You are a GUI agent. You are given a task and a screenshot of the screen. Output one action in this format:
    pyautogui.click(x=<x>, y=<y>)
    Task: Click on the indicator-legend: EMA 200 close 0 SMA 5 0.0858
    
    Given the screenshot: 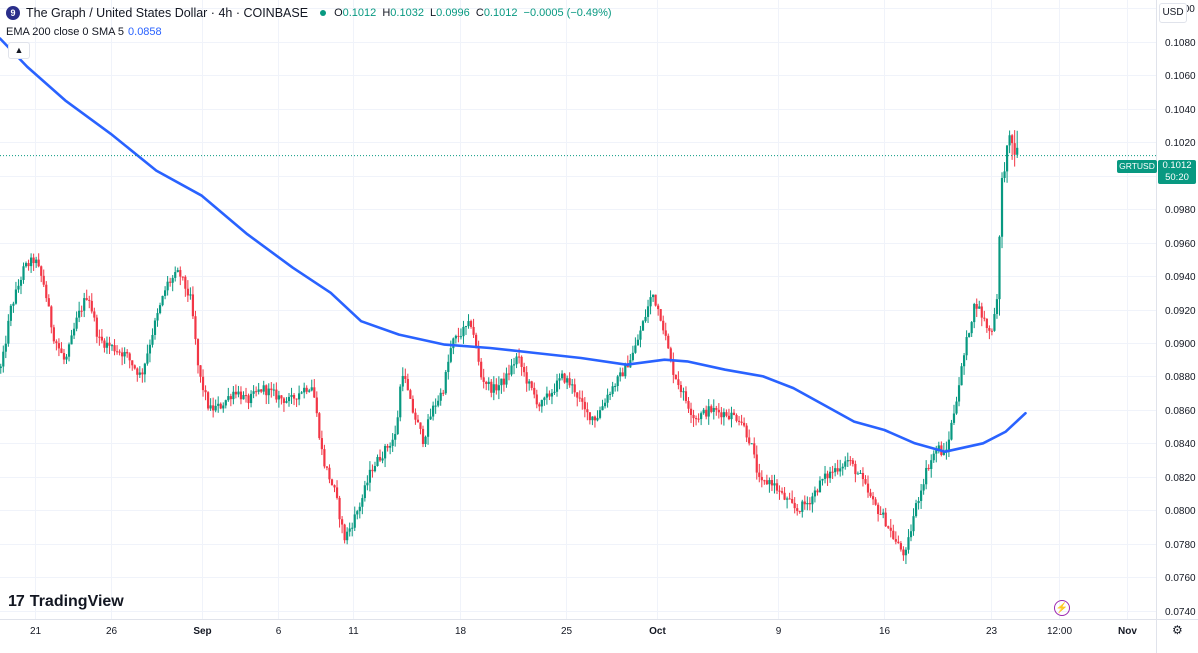 What is the action you would take?
    pyautogui.click(x=84, y=32)
    